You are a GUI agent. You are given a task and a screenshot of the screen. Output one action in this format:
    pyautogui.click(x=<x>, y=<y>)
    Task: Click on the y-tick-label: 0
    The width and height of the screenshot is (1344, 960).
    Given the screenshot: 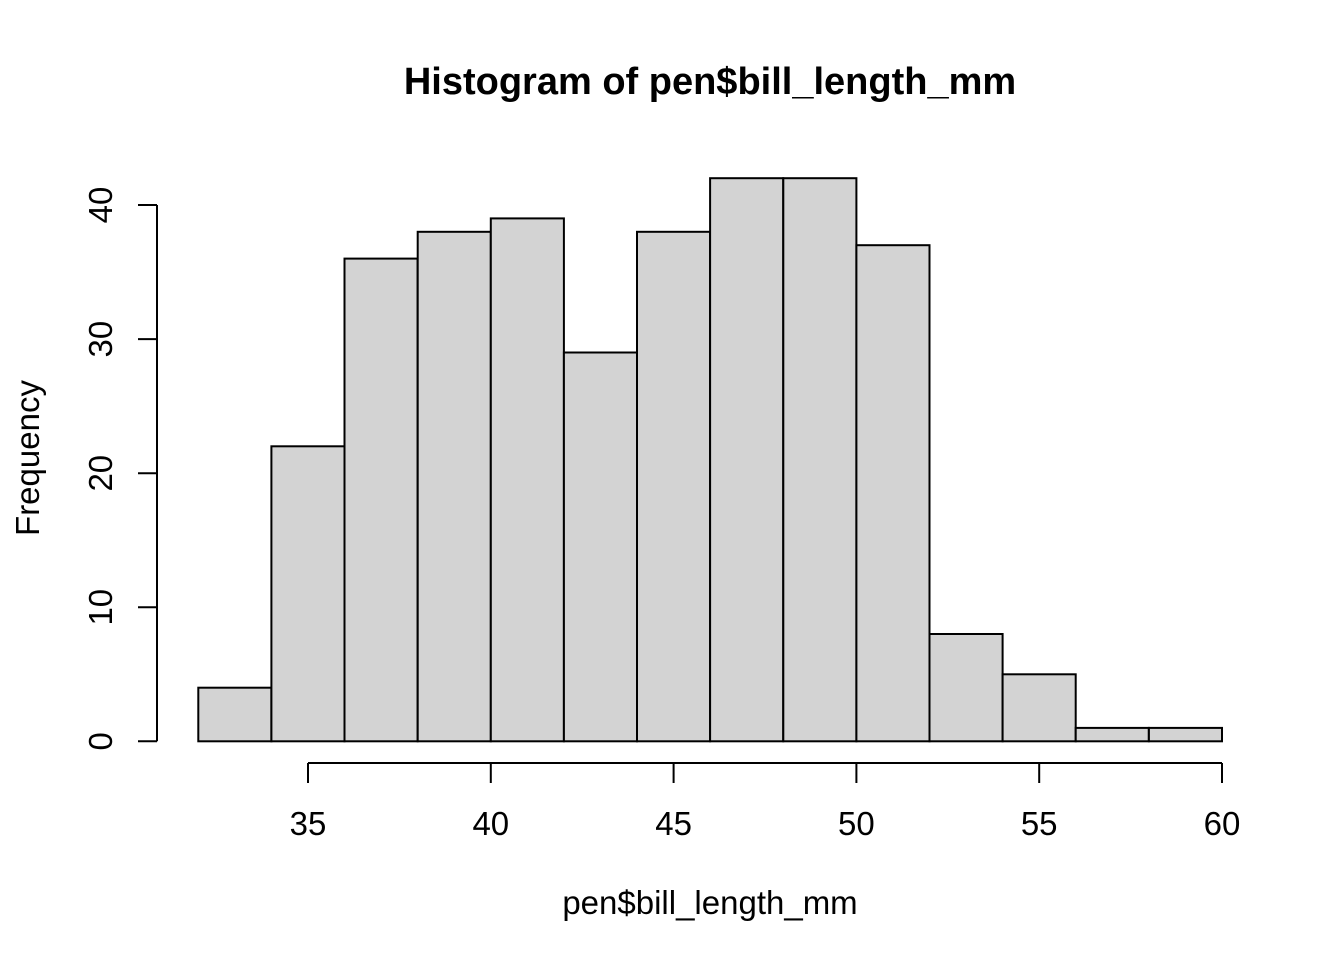 What is the action you would take?
    pyautogui.click(x=100, y=741)
    